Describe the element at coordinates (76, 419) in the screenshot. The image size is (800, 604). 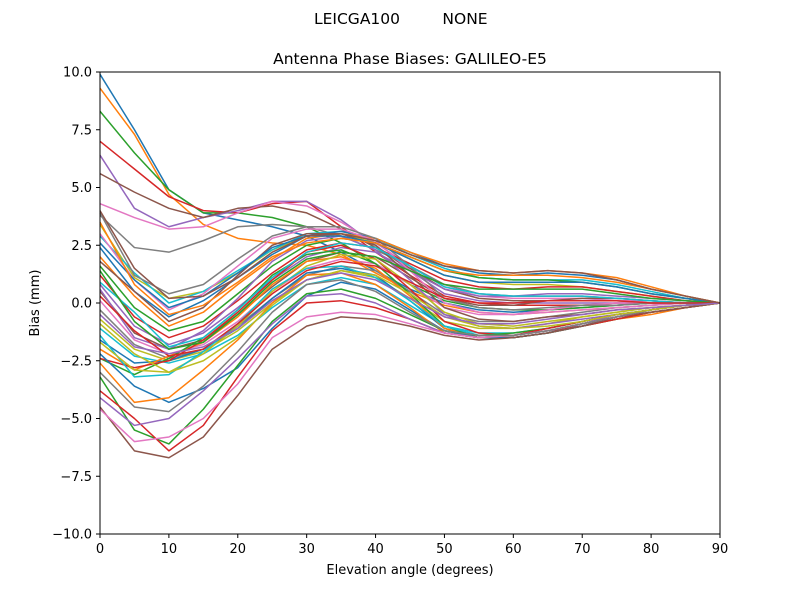
I see `y-tick-label: −5.0` at that location.